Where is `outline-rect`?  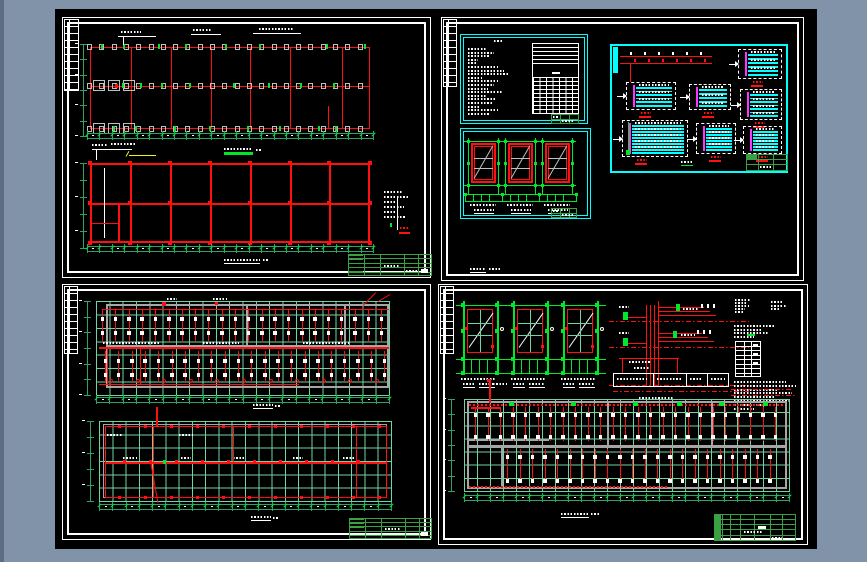
outline-rect is located at coordinates (671, 380).